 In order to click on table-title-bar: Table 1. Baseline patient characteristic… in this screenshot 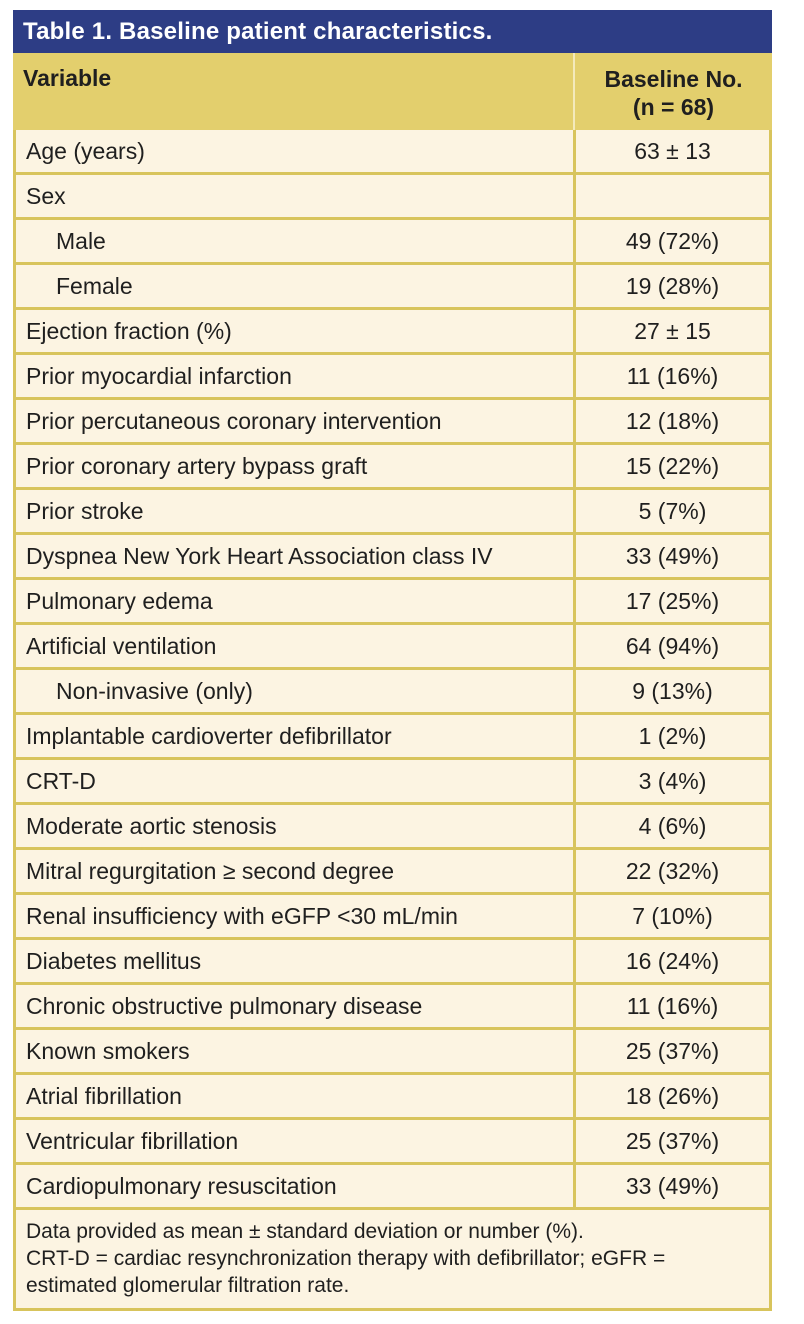, I will do `click(392, 31)`.